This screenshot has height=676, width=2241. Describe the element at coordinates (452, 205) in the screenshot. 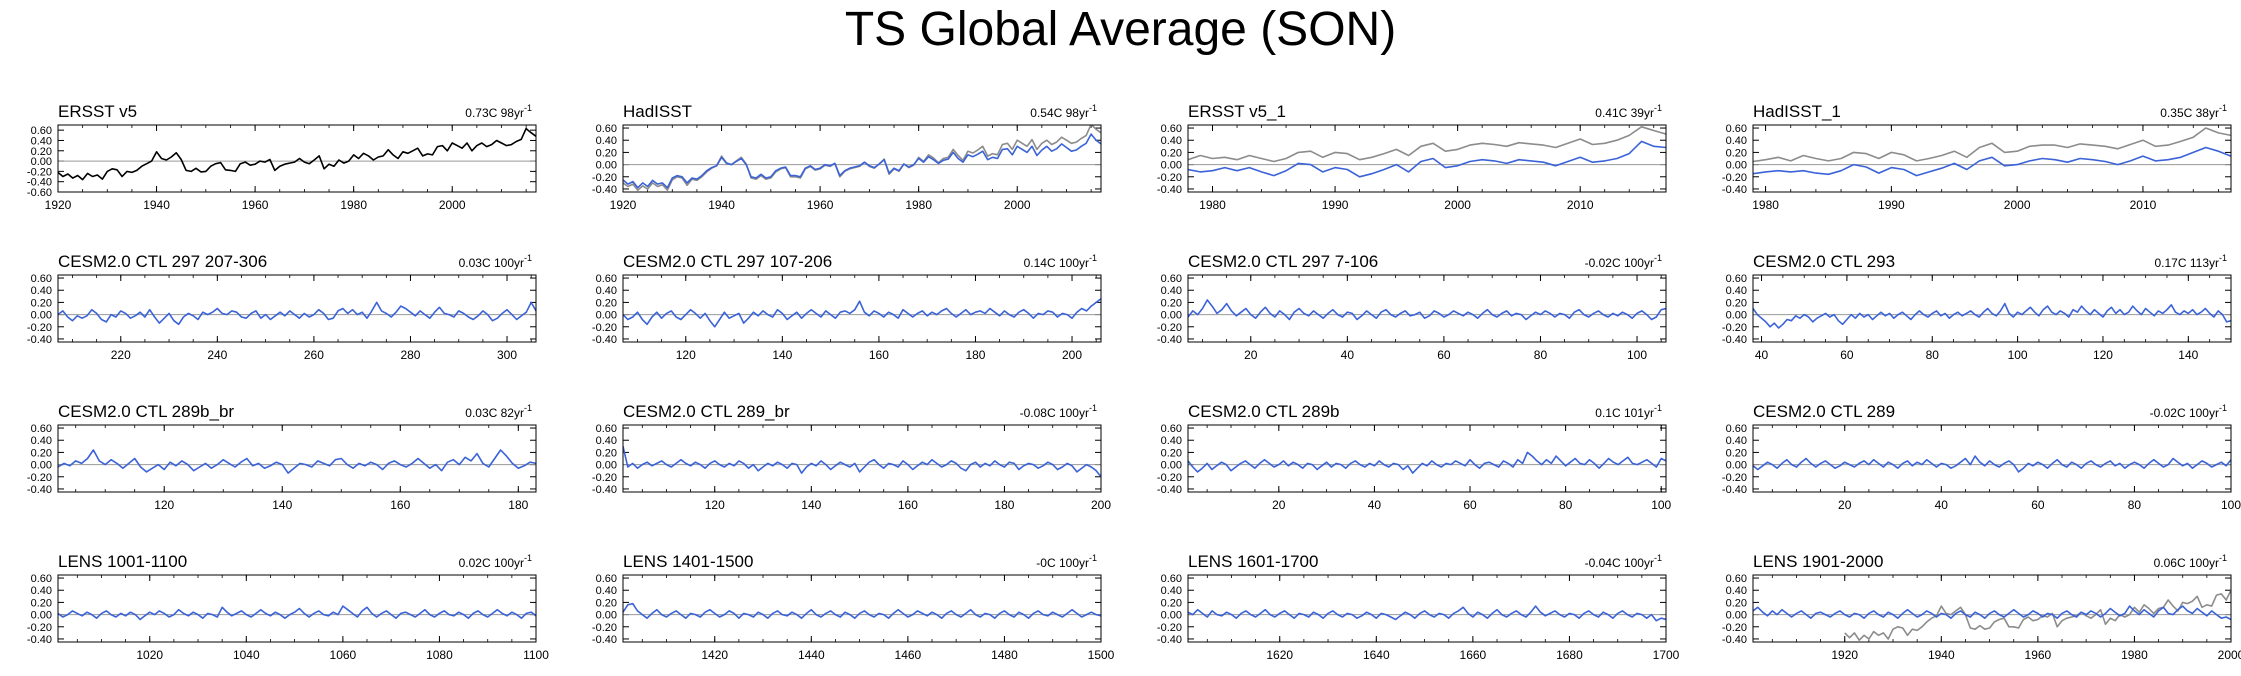

I see `x-tick-label: 2000` at that location.